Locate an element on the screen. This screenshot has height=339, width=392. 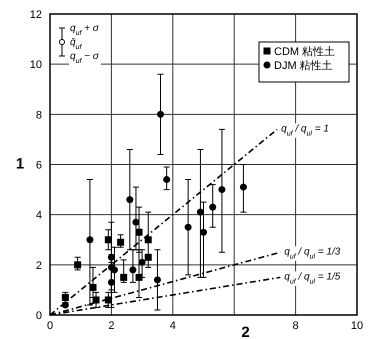
legend-label: CDM 粘性土 is located at coordinates (305, 51).